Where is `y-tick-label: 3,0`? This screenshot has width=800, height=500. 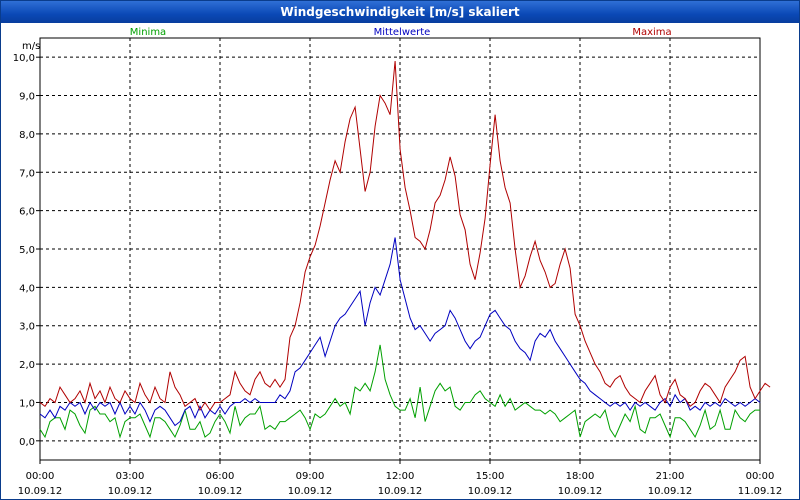 y-tick-label: 3,0 is located at coordinates (27, 327).